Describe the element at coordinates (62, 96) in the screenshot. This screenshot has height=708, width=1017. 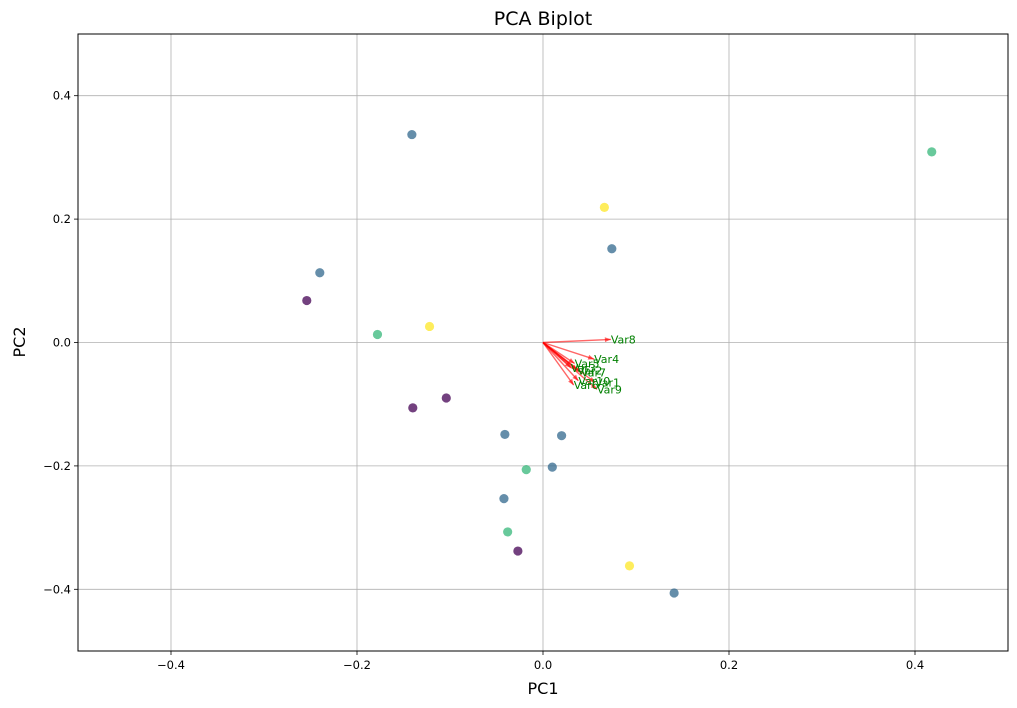
I see `y-tick-label: 0.4` at that location.